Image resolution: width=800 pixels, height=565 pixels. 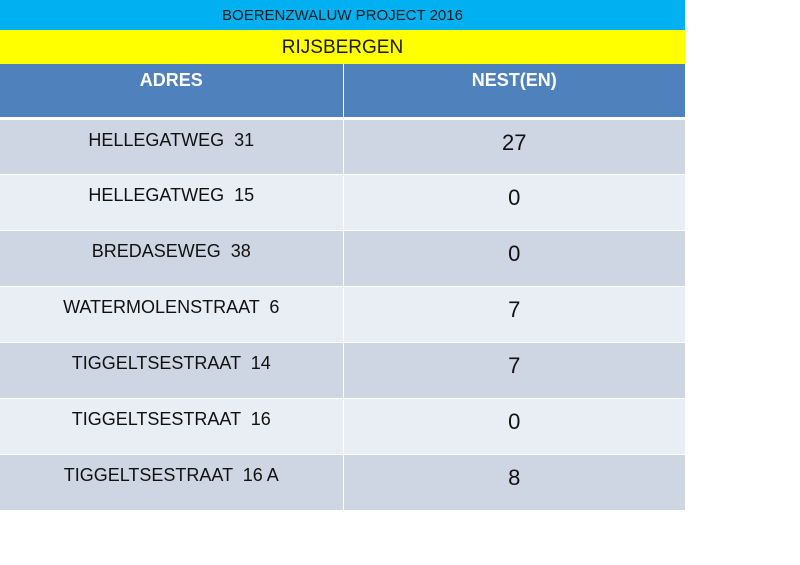 What do you see at coordinates (172, 314) in the screenshot?
I see `address-cell: WATERMOLENSTRAAT 6` at bounding box center [172, 314].